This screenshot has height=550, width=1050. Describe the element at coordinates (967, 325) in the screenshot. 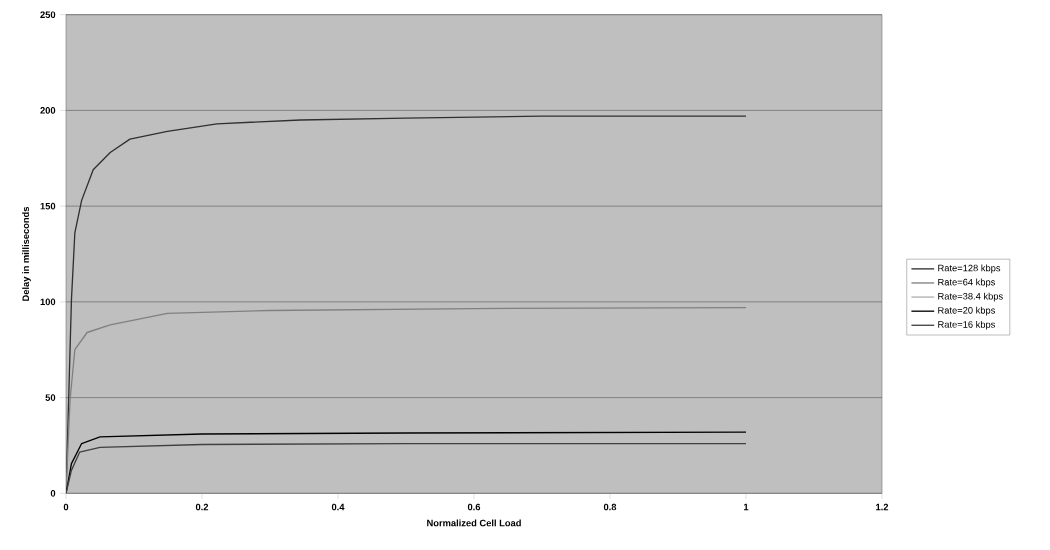

I see `legend-label: Rate=16 kbps` at that location.